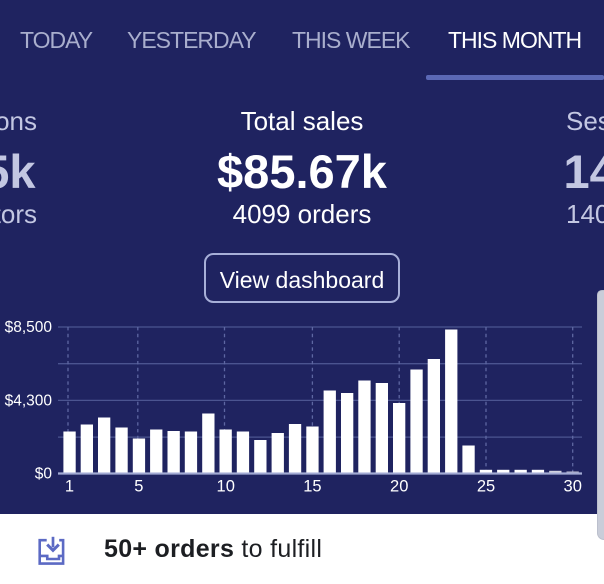 This screenshot has height=584, width=604. What do you see at coordinates (29, 400) in the screenshot?
I see `svg-text: $4,300` at bounding box center [29, 400].